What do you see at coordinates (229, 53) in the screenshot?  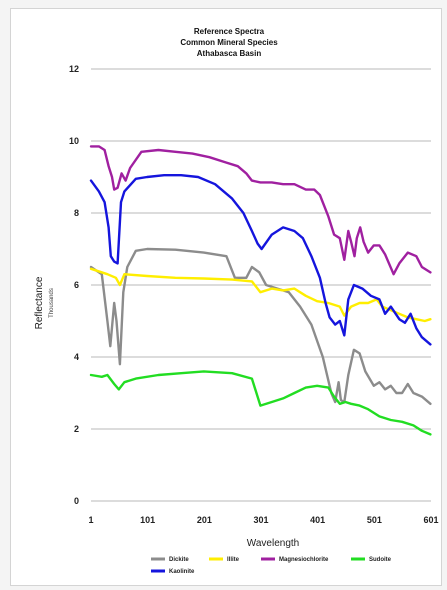 I see `chart-title-line-3: Athabasca Basin` at bounding box center [229, 53].